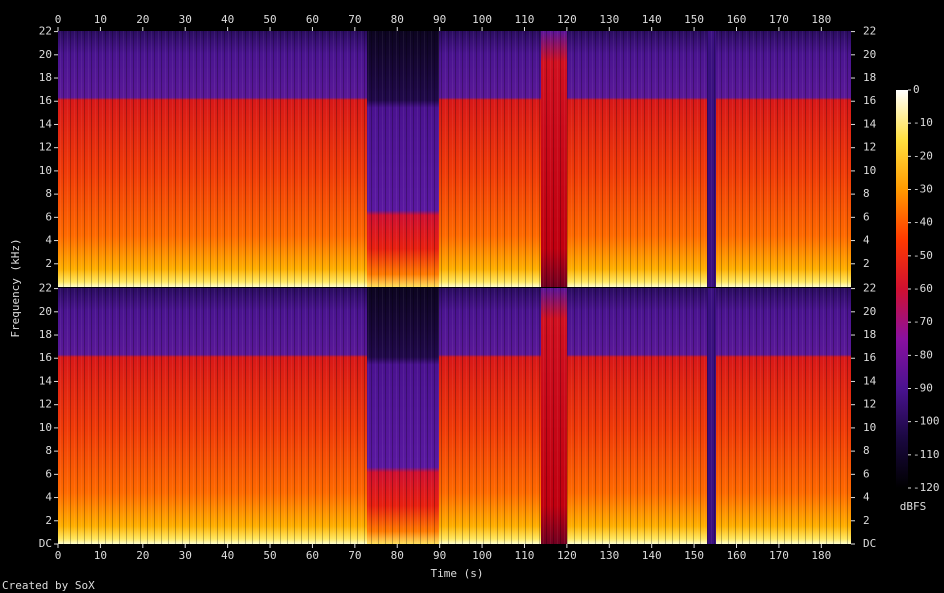 The width and height of the screenshot is (944, 593). What do you see at coordinates (354, 19) in the screenshot?
I see `x-tick-label: 70` at bounding box center [354, 19].